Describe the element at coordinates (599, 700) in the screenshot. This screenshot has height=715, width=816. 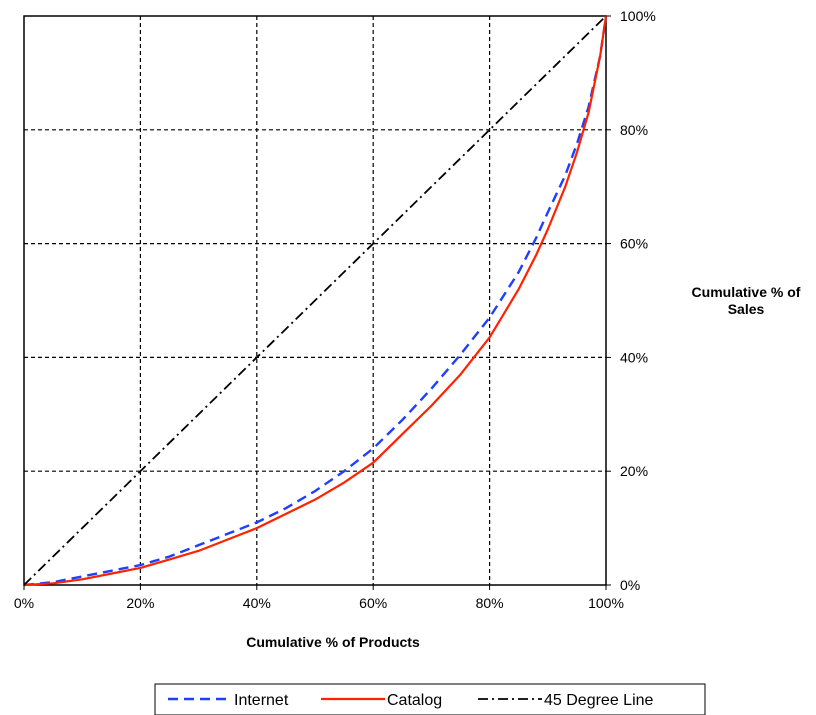
I see `legend-label: 45 Degree Line` at that location.